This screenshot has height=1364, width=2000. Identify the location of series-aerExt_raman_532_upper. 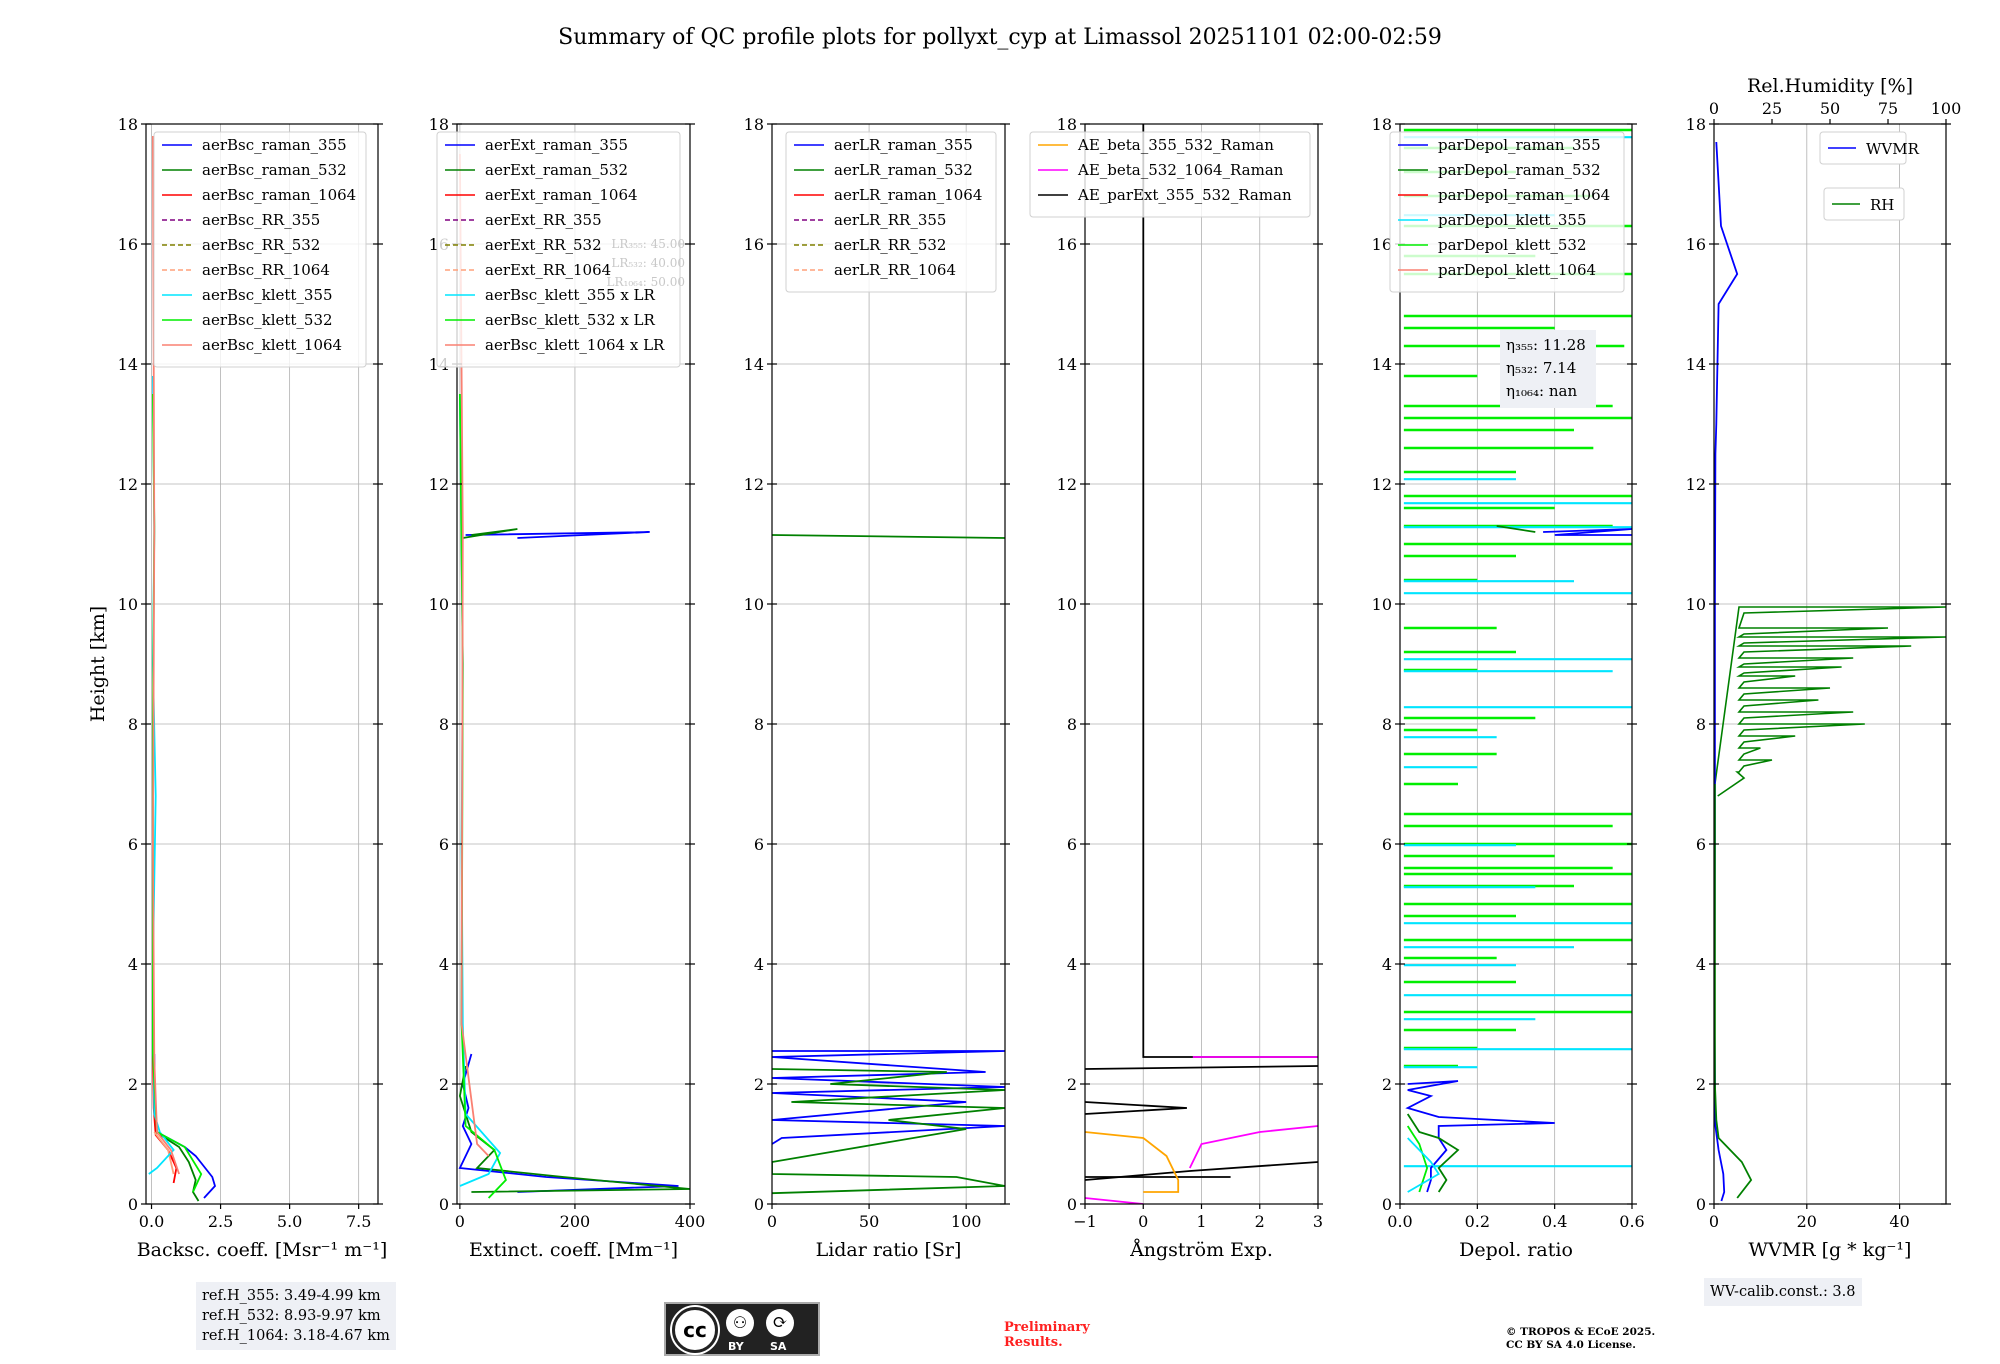
(490, 533).